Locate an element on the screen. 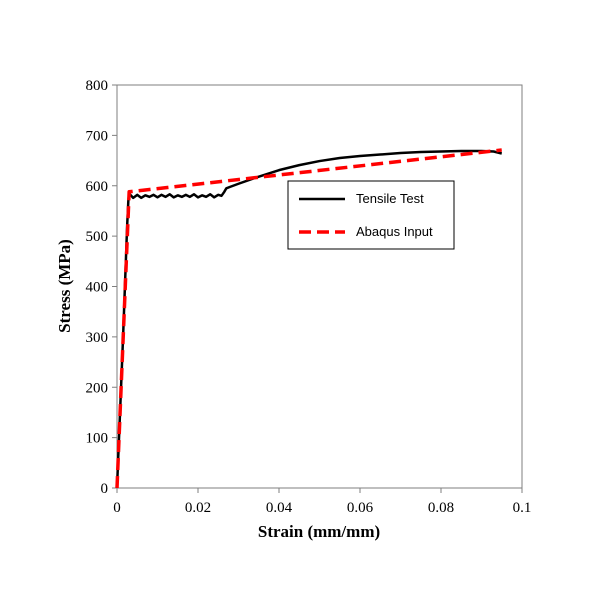 Image resolution: width=600 pixels, height=600 pixels. x-tick-label: 0.06 is located at coordinates (360, 508).